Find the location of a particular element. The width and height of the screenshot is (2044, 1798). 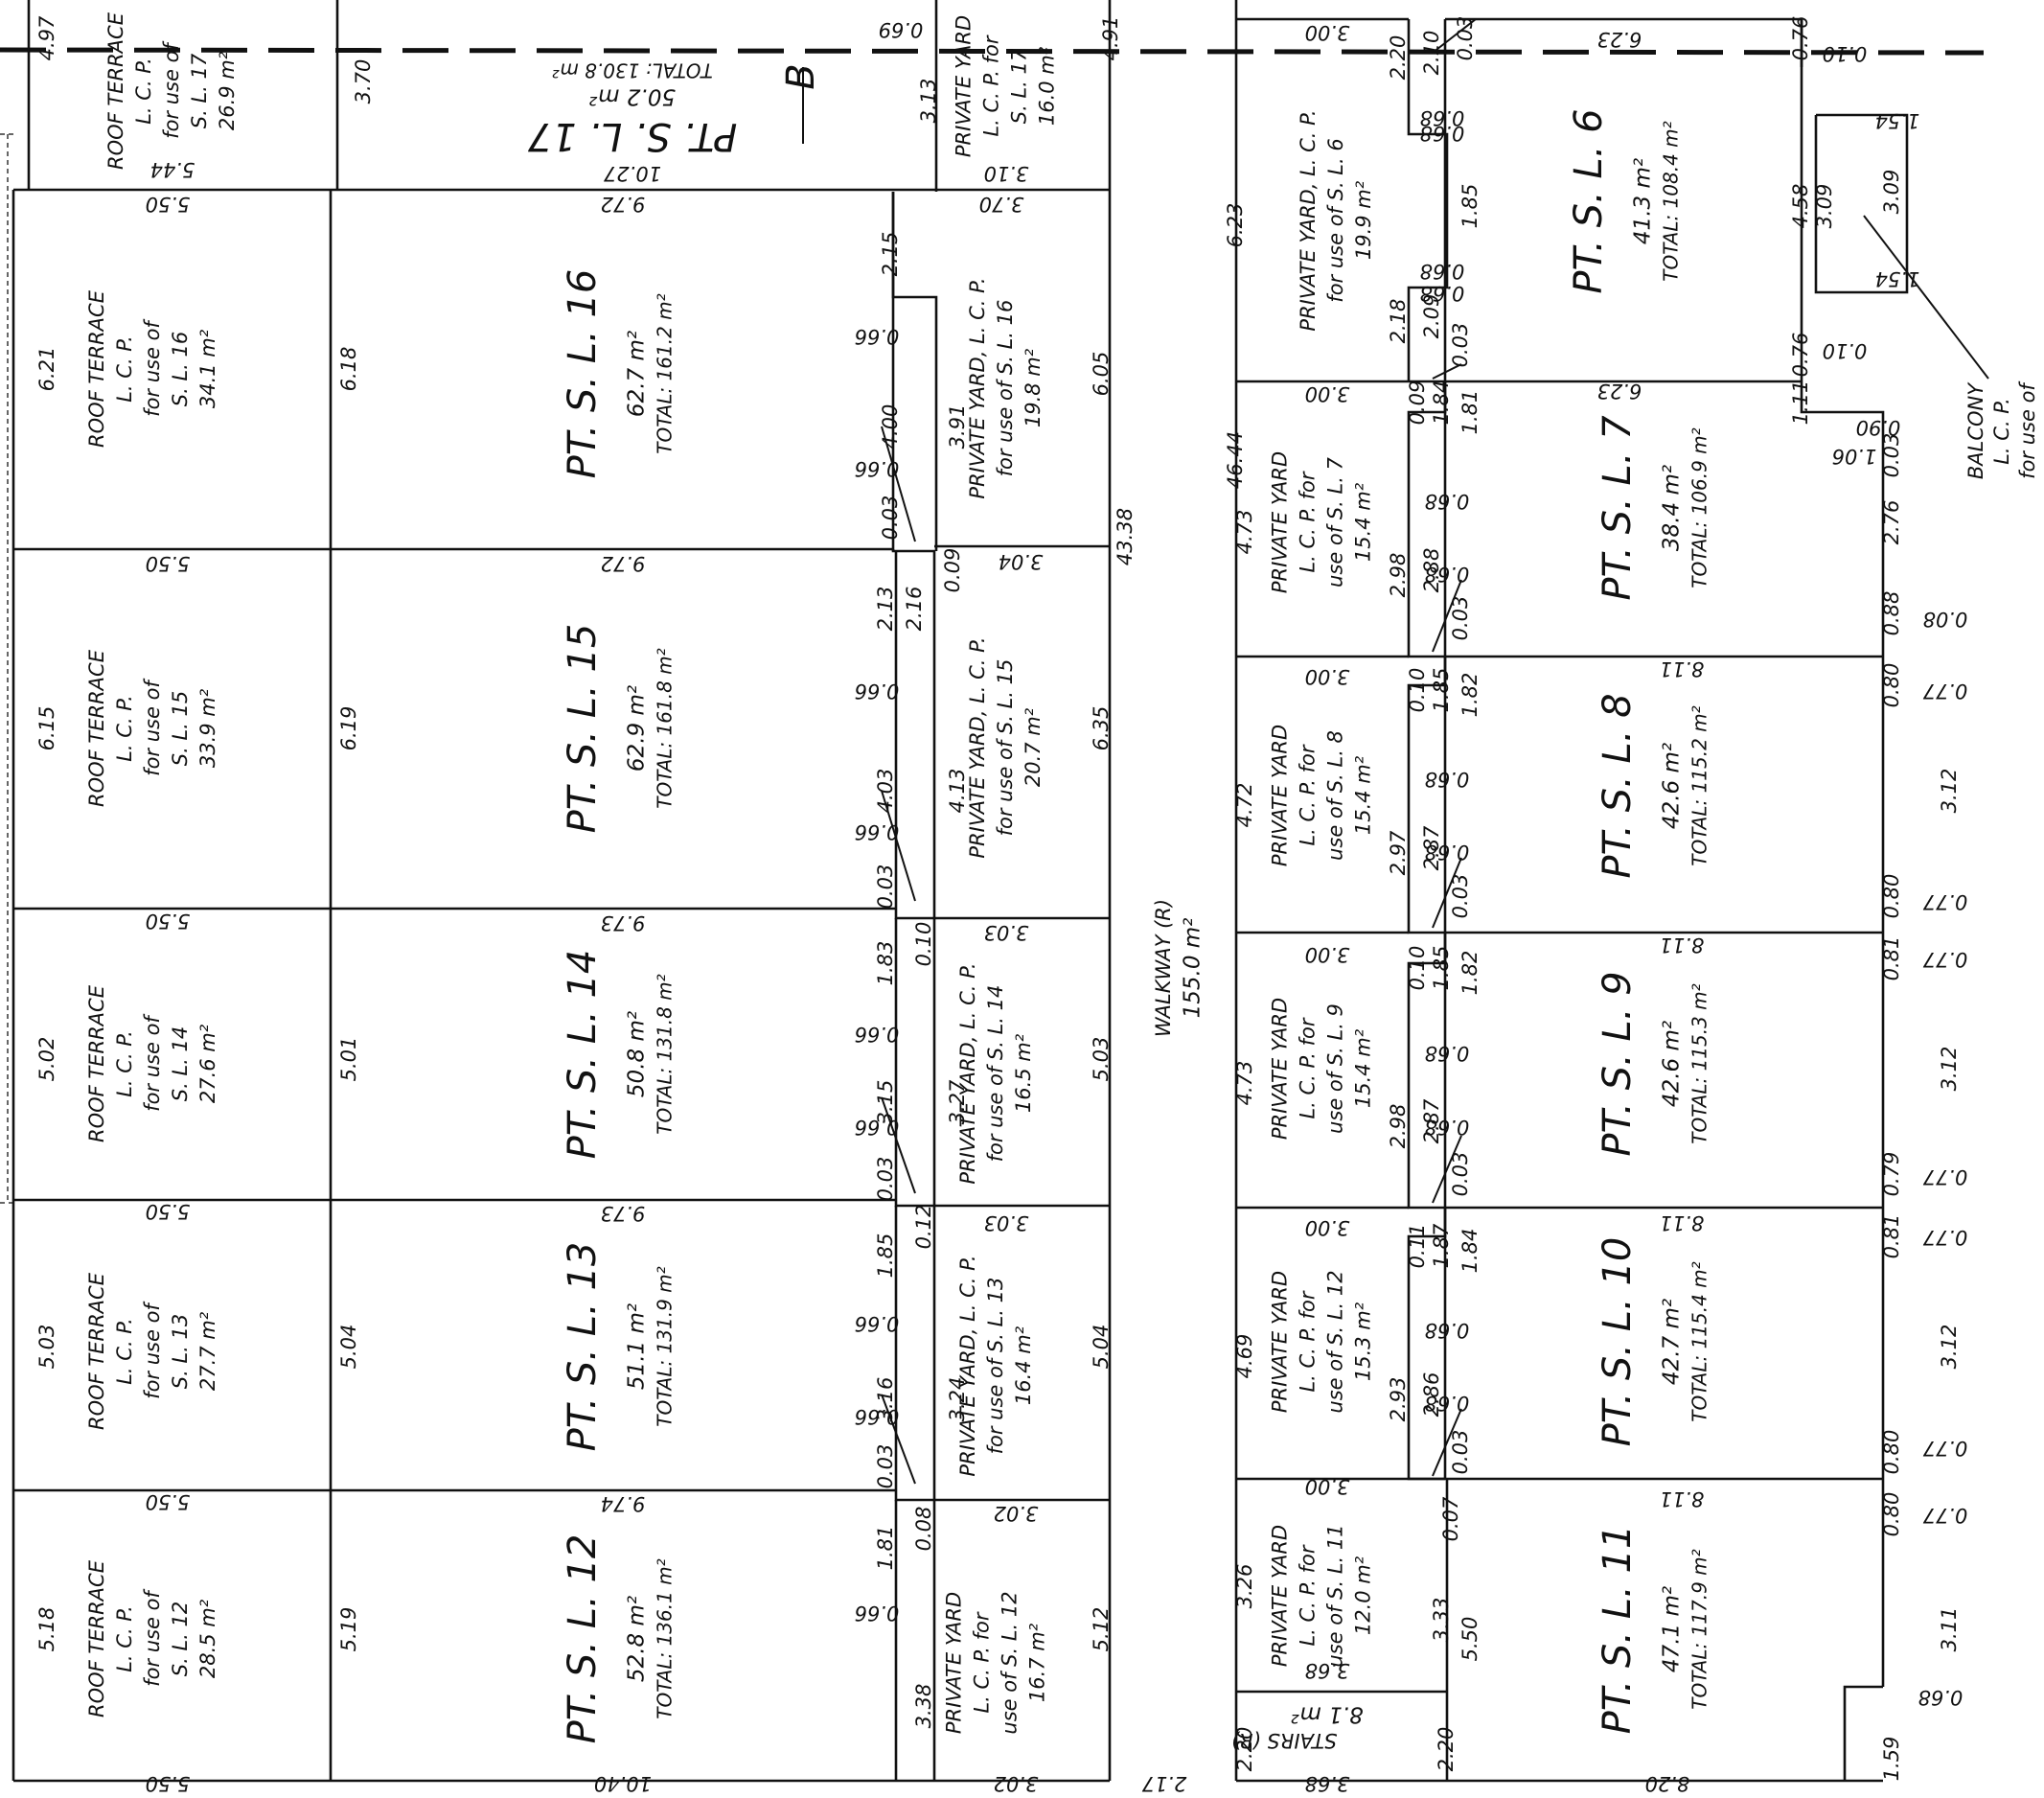

balcony-label: for use of is located at coordinates (2027, 429).